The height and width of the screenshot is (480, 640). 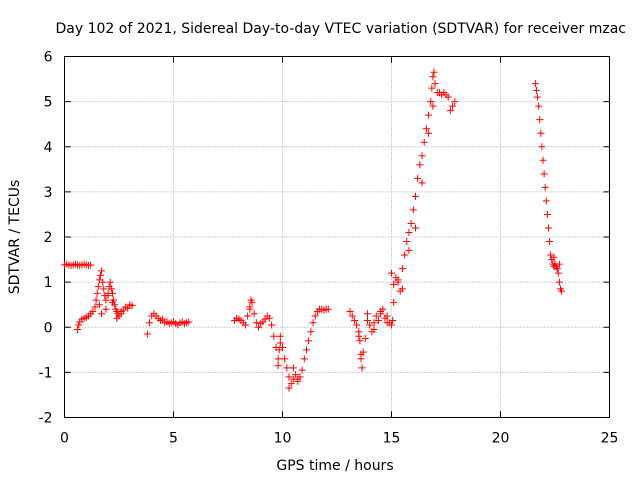 What do you see at coordinates (173, 439) in the screenshot?
I see `x-tick-label: 5` at bounding box center [173, 439].